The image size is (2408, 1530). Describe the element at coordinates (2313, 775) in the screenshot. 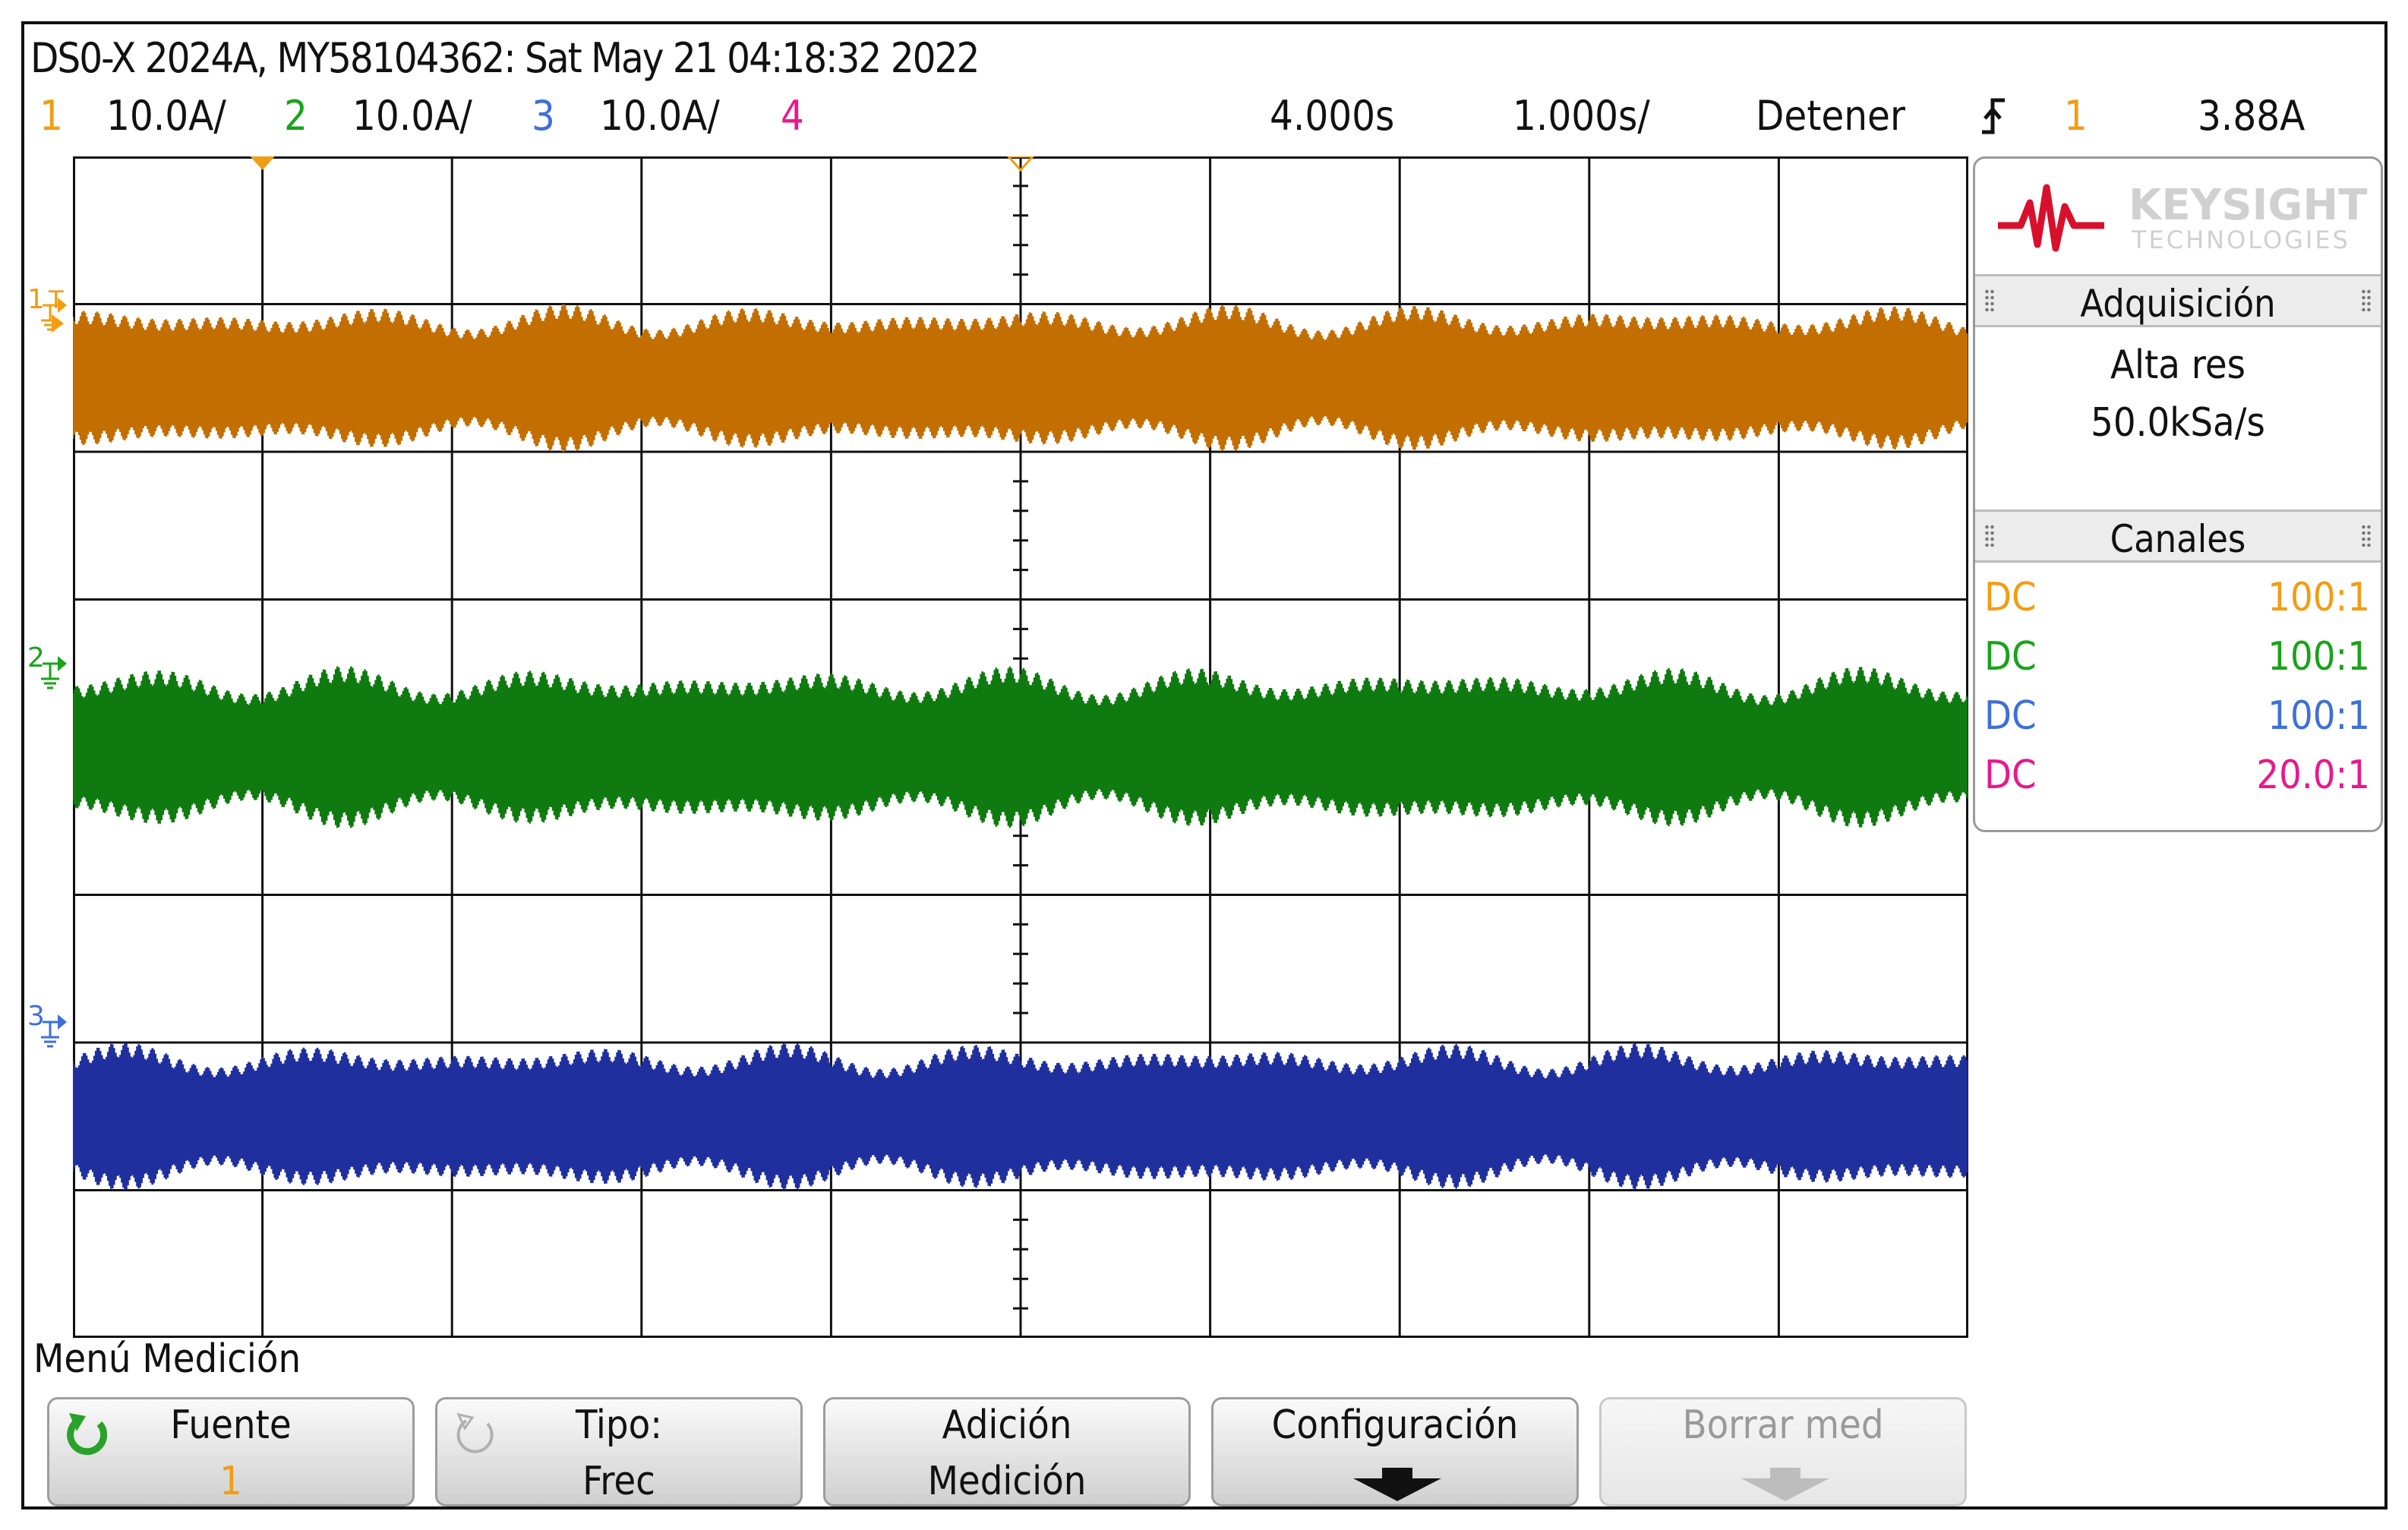

I see `ch4-probe: 20.0:1` at that location.